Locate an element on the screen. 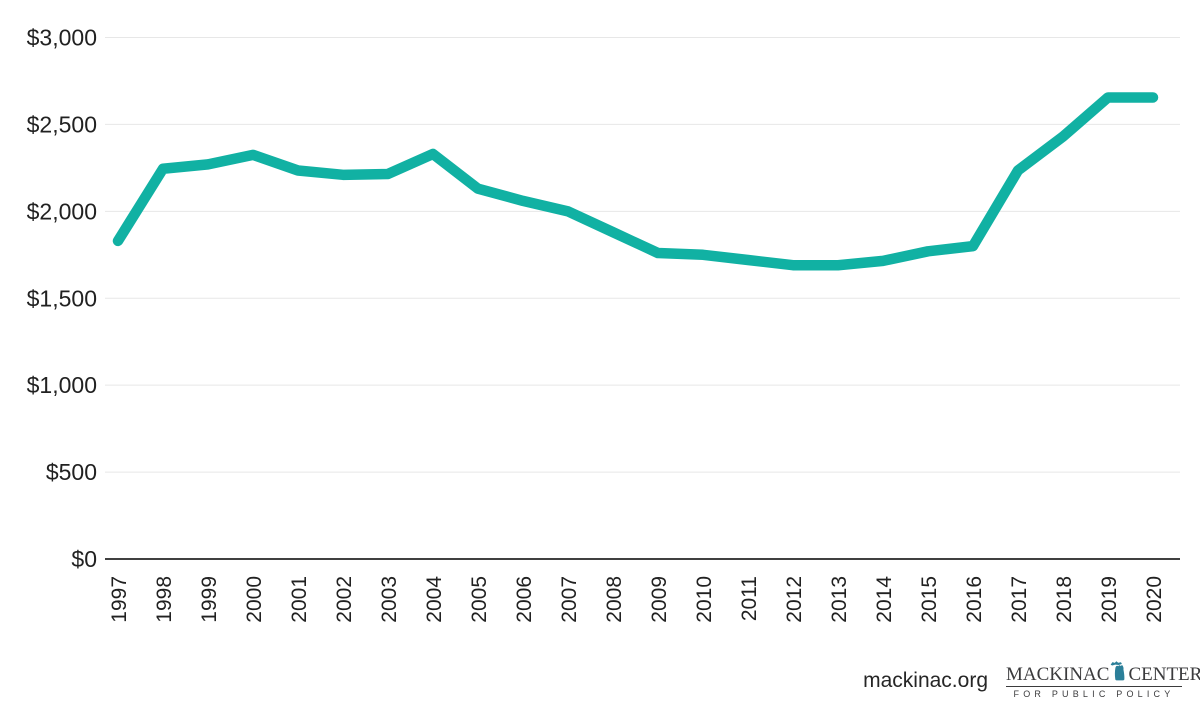 The height and width of the screenshot is (719, 1200). x-tick-label: 2003 is located at coordinates (389, 599).